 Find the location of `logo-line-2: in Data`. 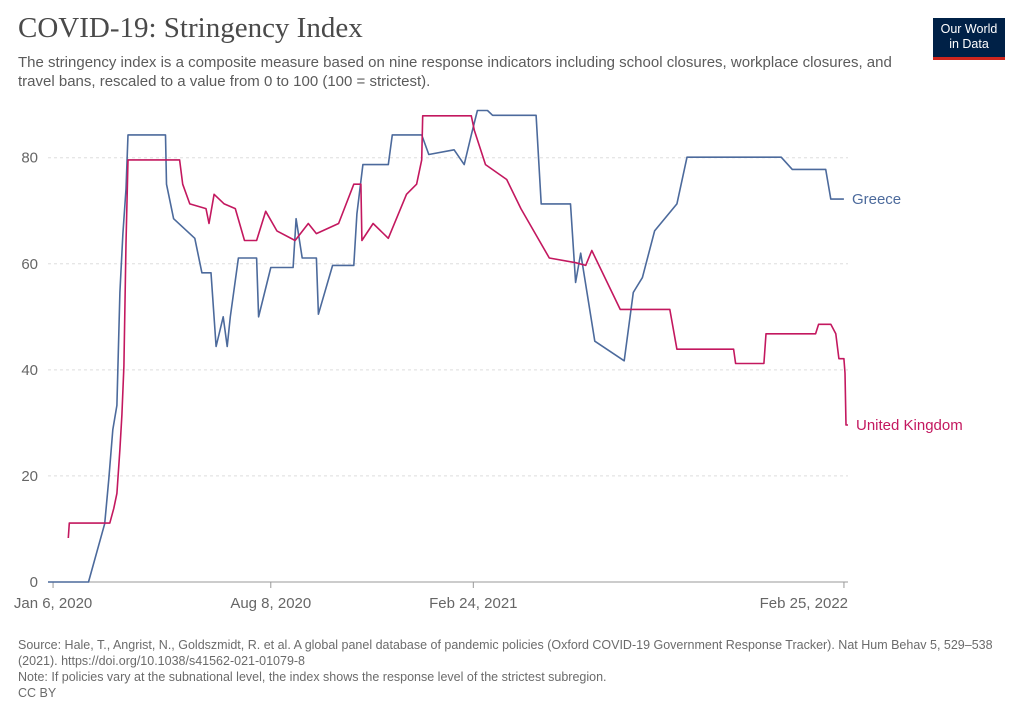

logo-line-2: in Data is located at coordinates (969, 44).